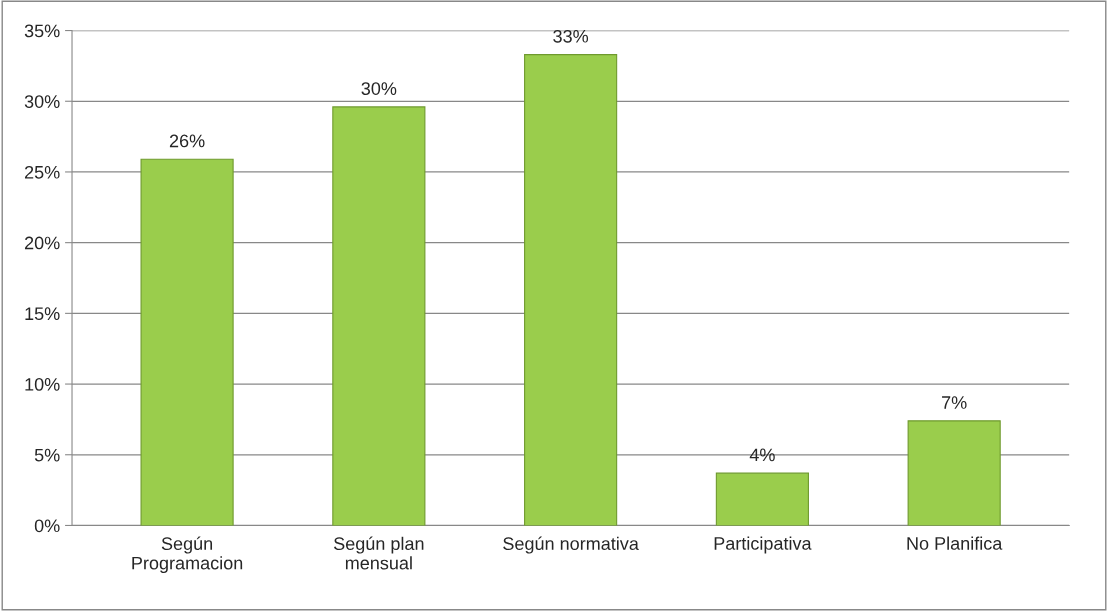 The height and width of the screenshot is (611, 1108). What do you see at coordinates (42, 314) in the screenshot?
I see `y-tick-label: 15%` at bounding box center [42, 314].